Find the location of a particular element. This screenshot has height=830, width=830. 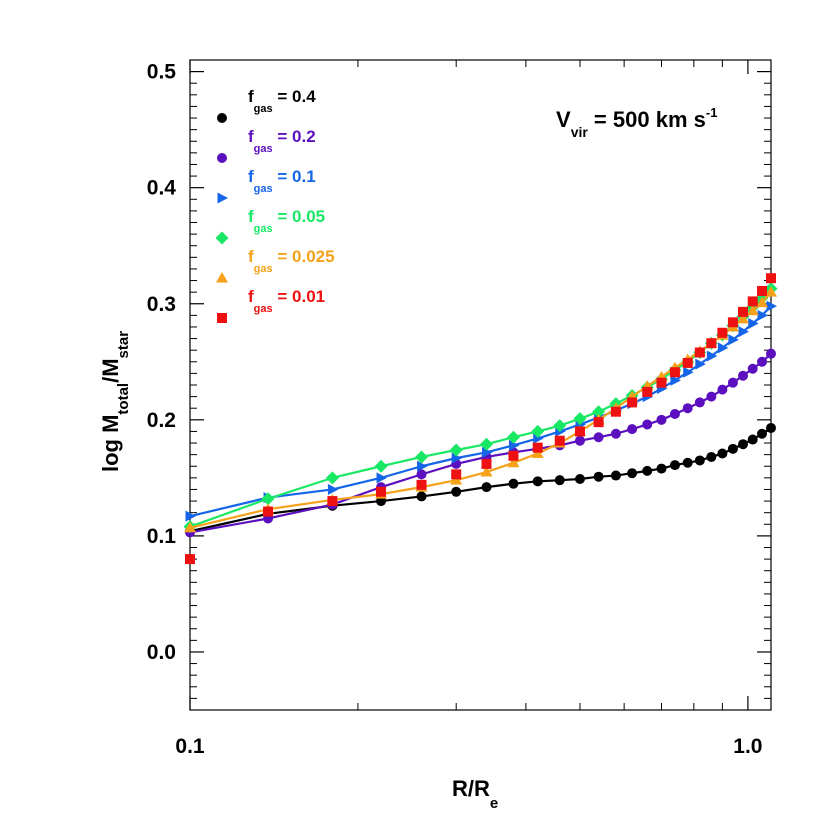

legend-item: fgas = 0.05 is located at coordinates (270, 226).